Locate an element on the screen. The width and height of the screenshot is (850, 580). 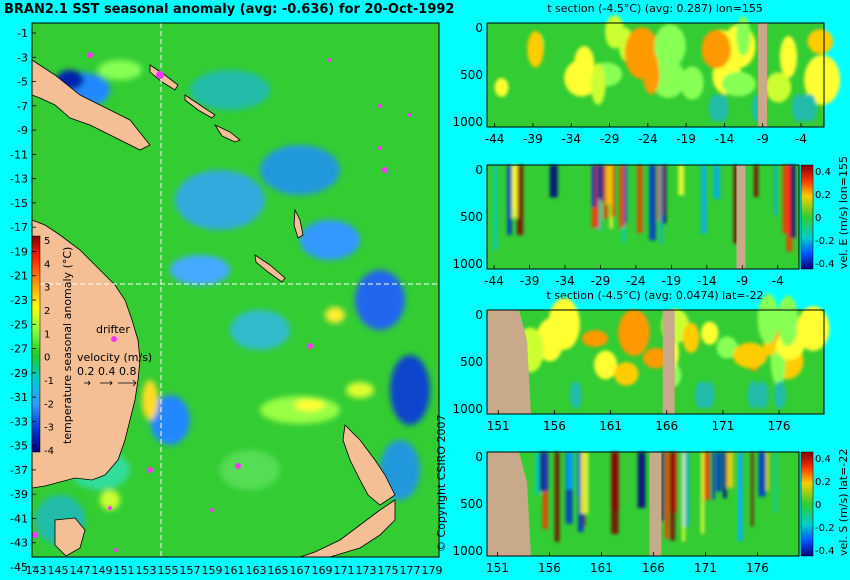
lat-tick-label: -5 is located at coordinates (22, 82).